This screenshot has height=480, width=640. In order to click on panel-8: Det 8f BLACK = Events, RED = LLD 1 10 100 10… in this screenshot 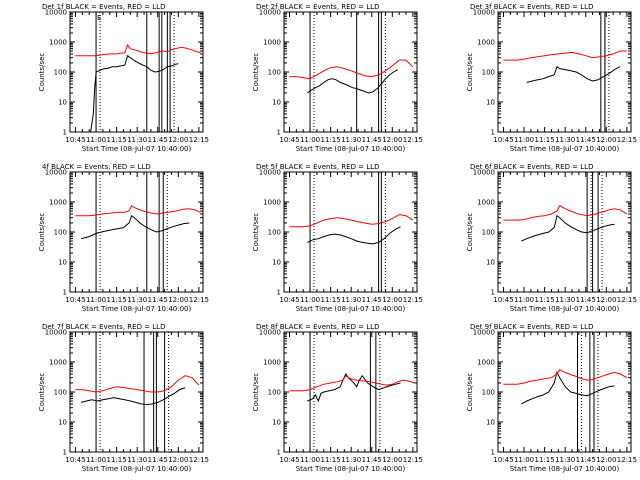, I will do `click(337, 398)`.